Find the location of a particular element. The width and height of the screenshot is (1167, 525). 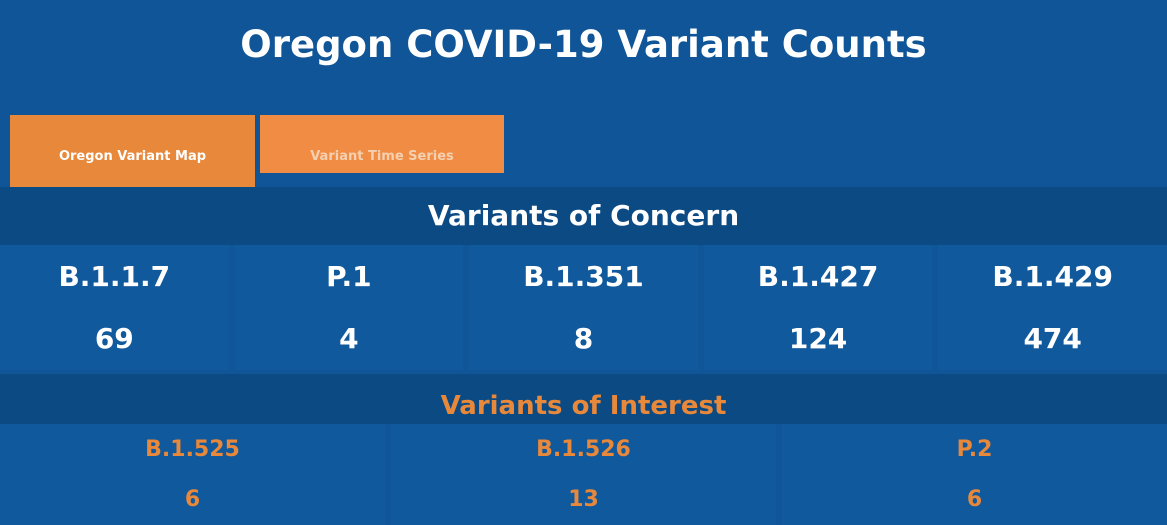

variant-card: B.1.525 6 is located at coordinates (192, 474).